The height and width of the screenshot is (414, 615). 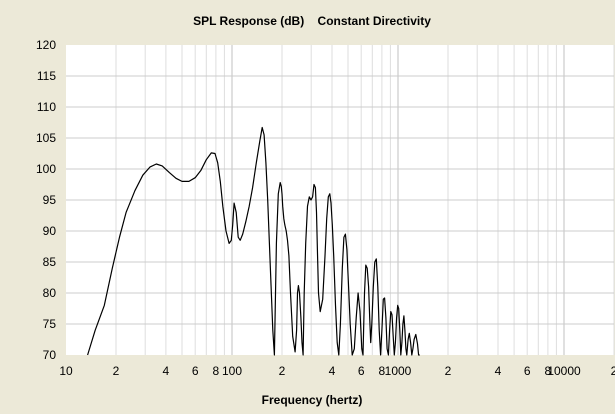 What do you see at coordinates (398, 371) in the screenshot?
I see `x-tick-label: 1000` at bounding box center [398, 371].